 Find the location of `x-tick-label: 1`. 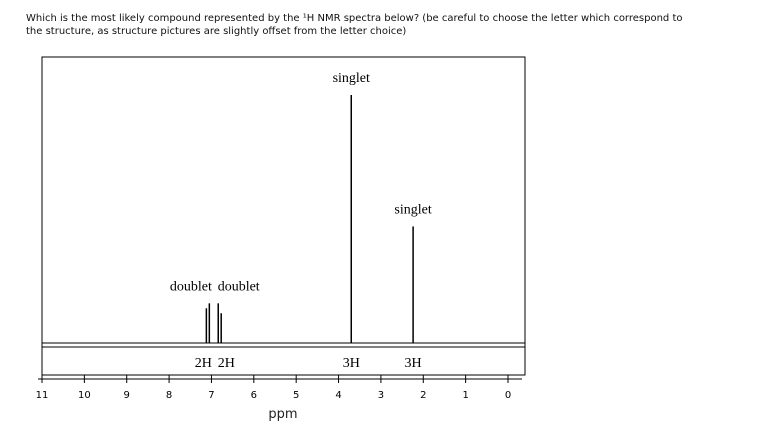

x-tick-label: 1 is located at coordinates (465, 395).